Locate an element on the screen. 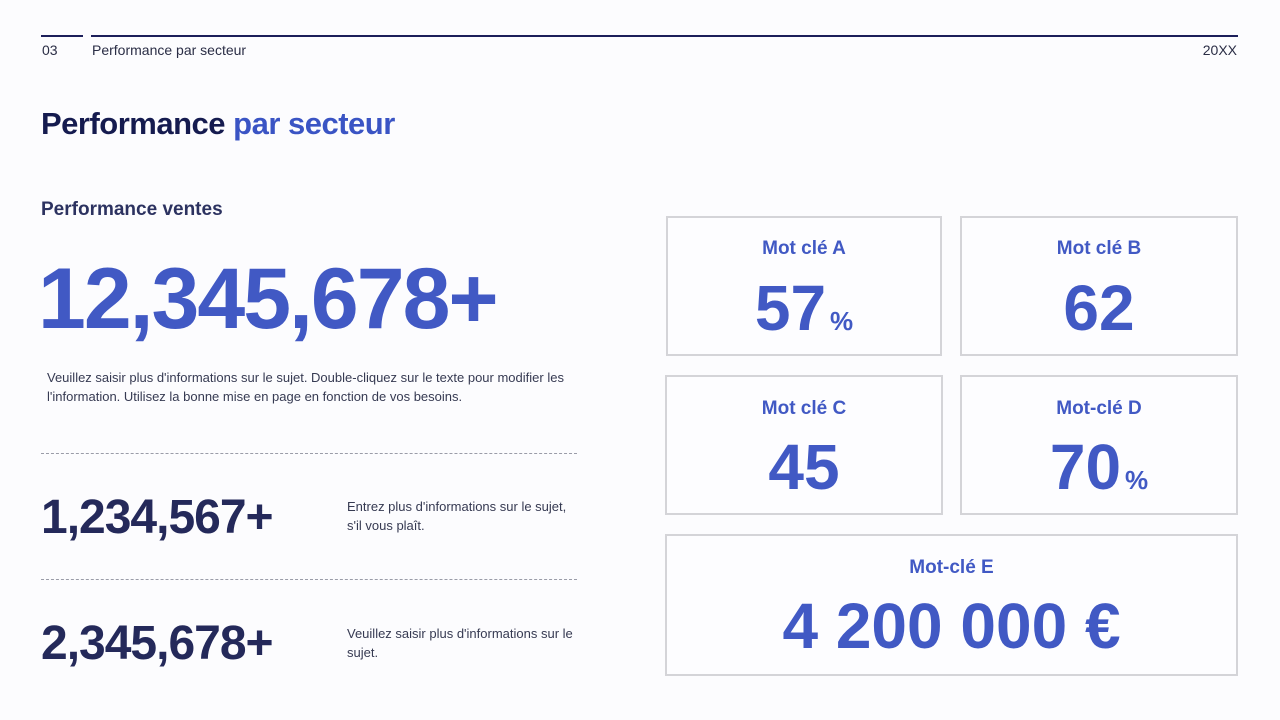 The height and width of the screenshot is (720, 1280). card-number: 45 is located at coordinates (804, 467).